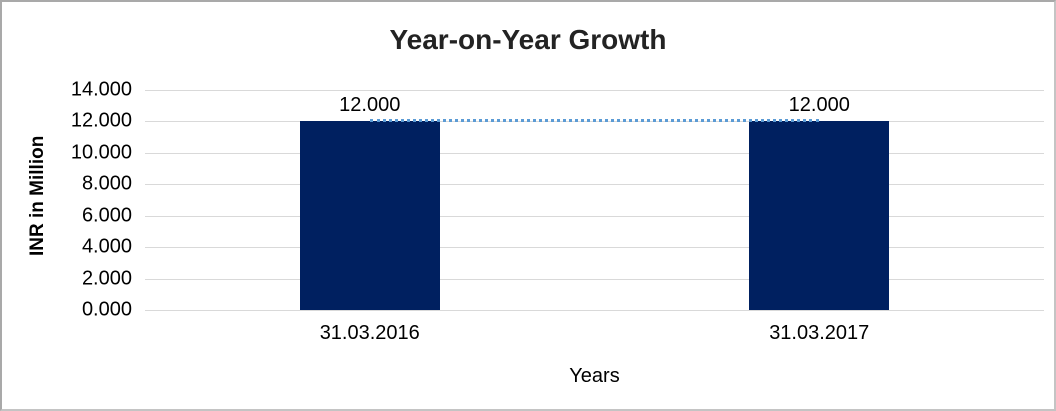  I want to click on y-axis-tick-label: 12.000, so click(101, 120).